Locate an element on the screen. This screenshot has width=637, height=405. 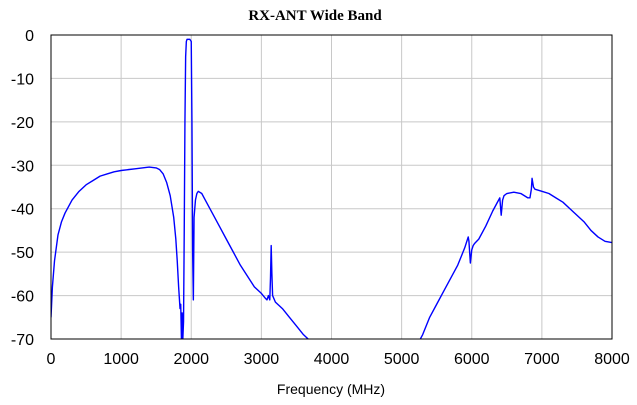
y-tick-label: -60 is located at coordinates (22, 297).